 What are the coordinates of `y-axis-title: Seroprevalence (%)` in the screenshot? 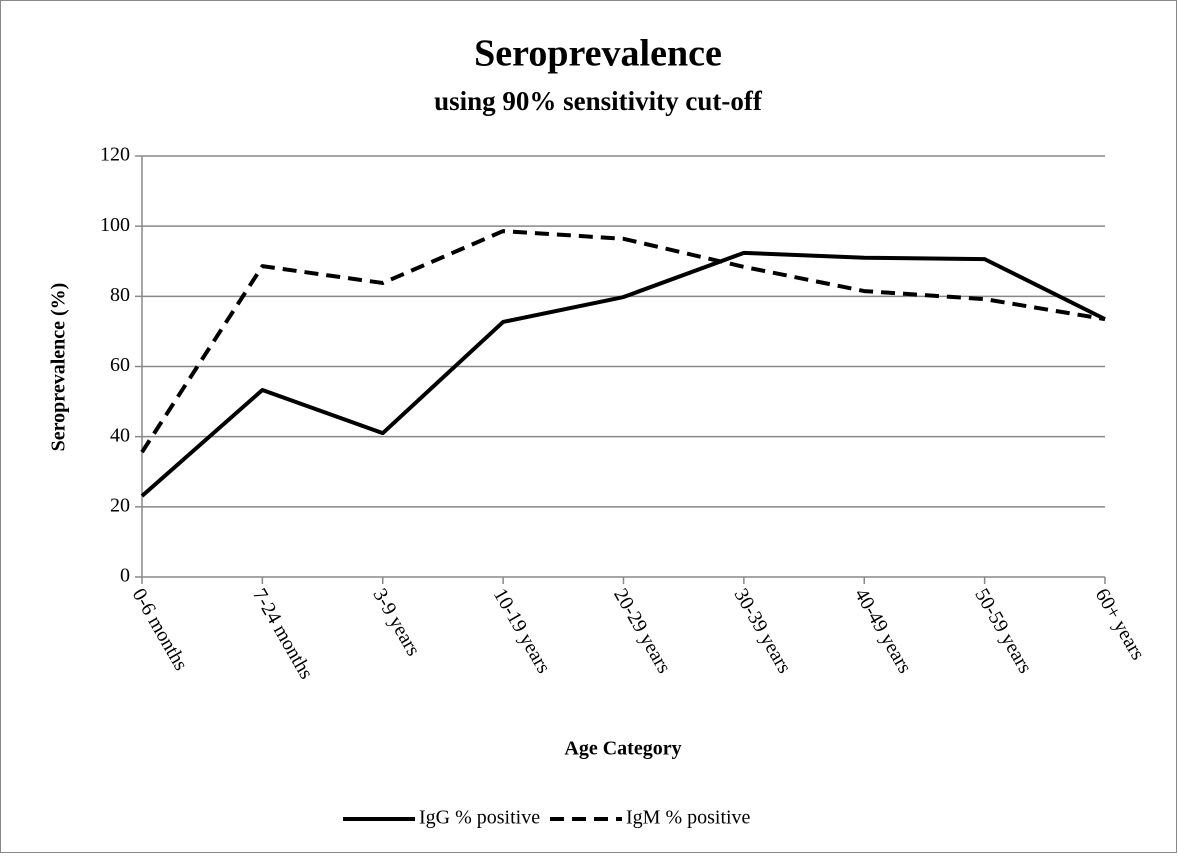 It's located at (59, 367).